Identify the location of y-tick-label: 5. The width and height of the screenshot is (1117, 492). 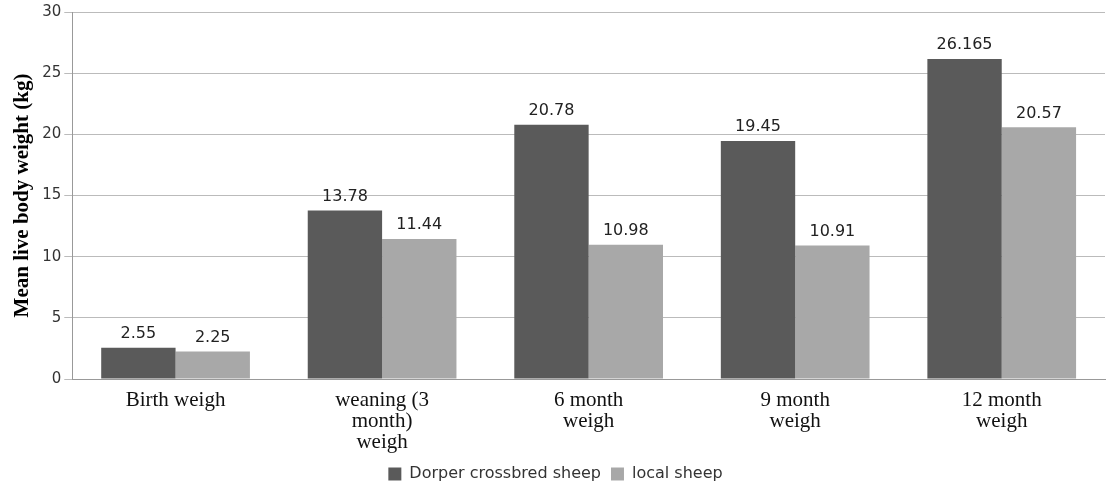
(56, 316).